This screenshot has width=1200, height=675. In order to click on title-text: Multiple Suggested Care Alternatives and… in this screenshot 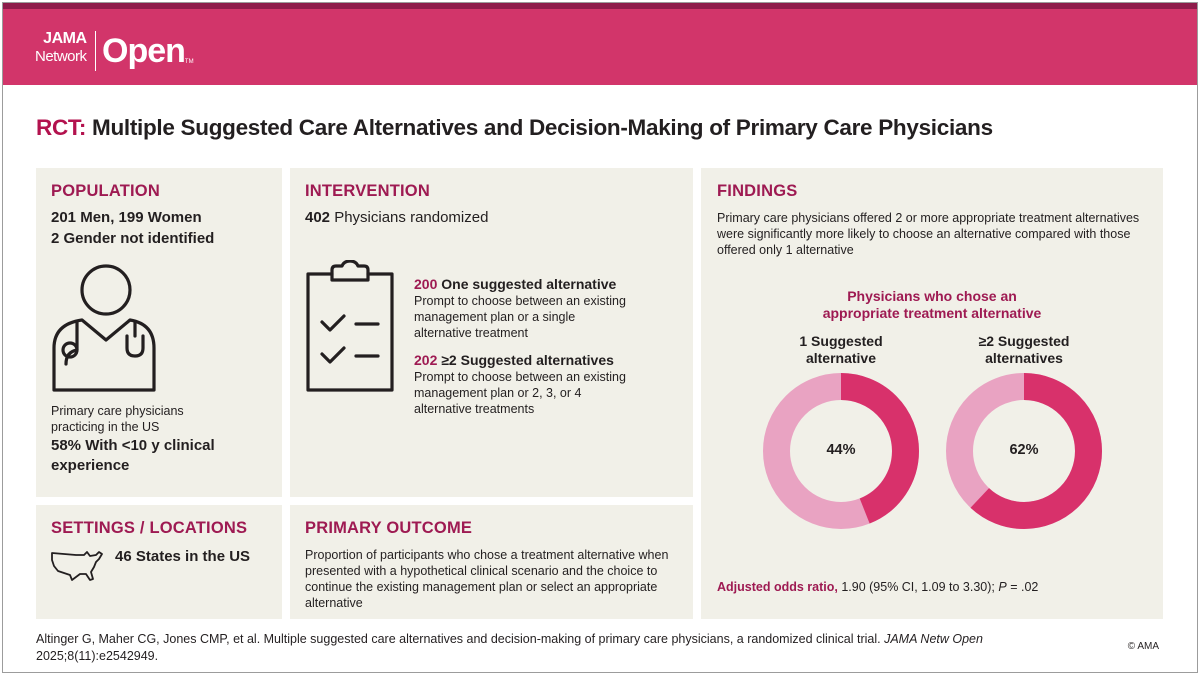, I will do `click(542, 127)`.